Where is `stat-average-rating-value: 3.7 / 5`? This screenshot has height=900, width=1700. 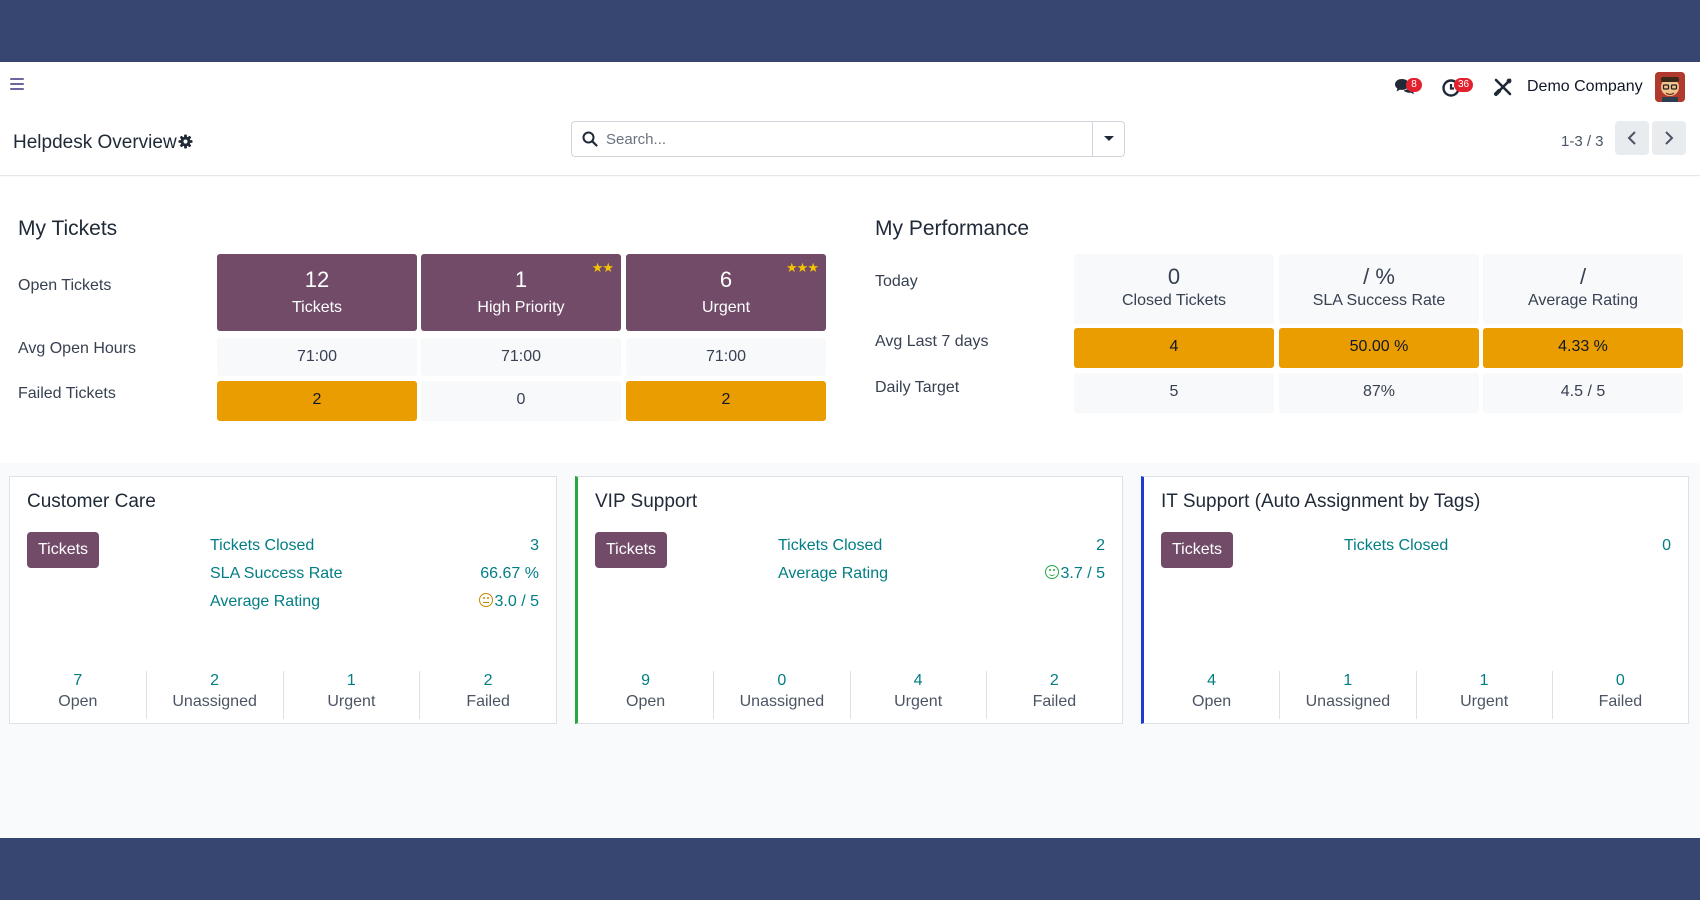 stat-average-rating-value: 3.7 / 5 is located at coordinates (1082, 573).